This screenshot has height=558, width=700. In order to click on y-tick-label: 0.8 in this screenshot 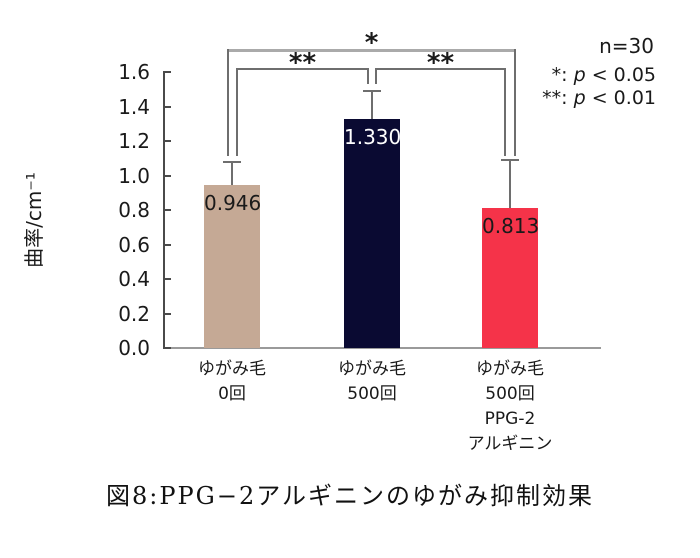, I will do `click(134, 210)`.